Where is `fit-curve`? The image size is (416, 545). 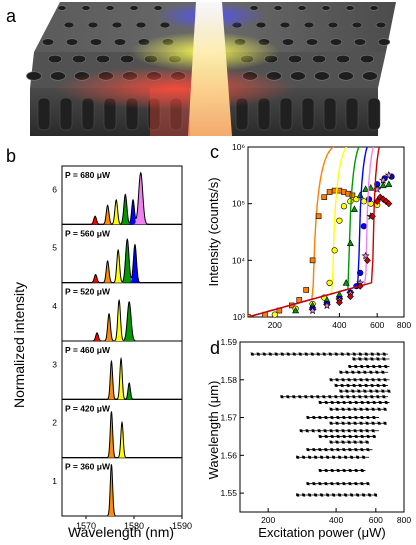
fit-curve is located at coordinates (314, 232).